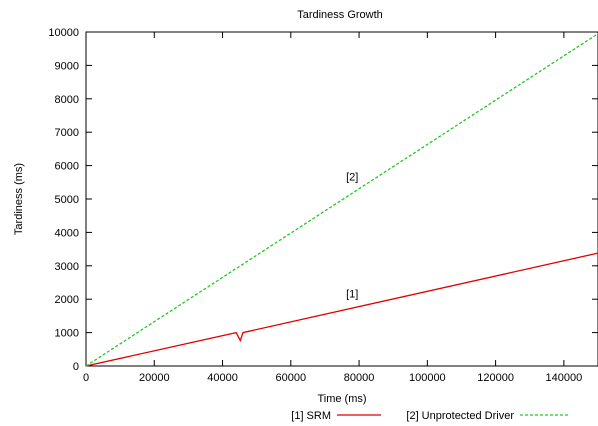 The width and height of the screenshot is (598, 426). What do you see at coordinates (86, 378) in the screenshot?
I see `x-tick-label: 0` at bounding box center [86, 378].